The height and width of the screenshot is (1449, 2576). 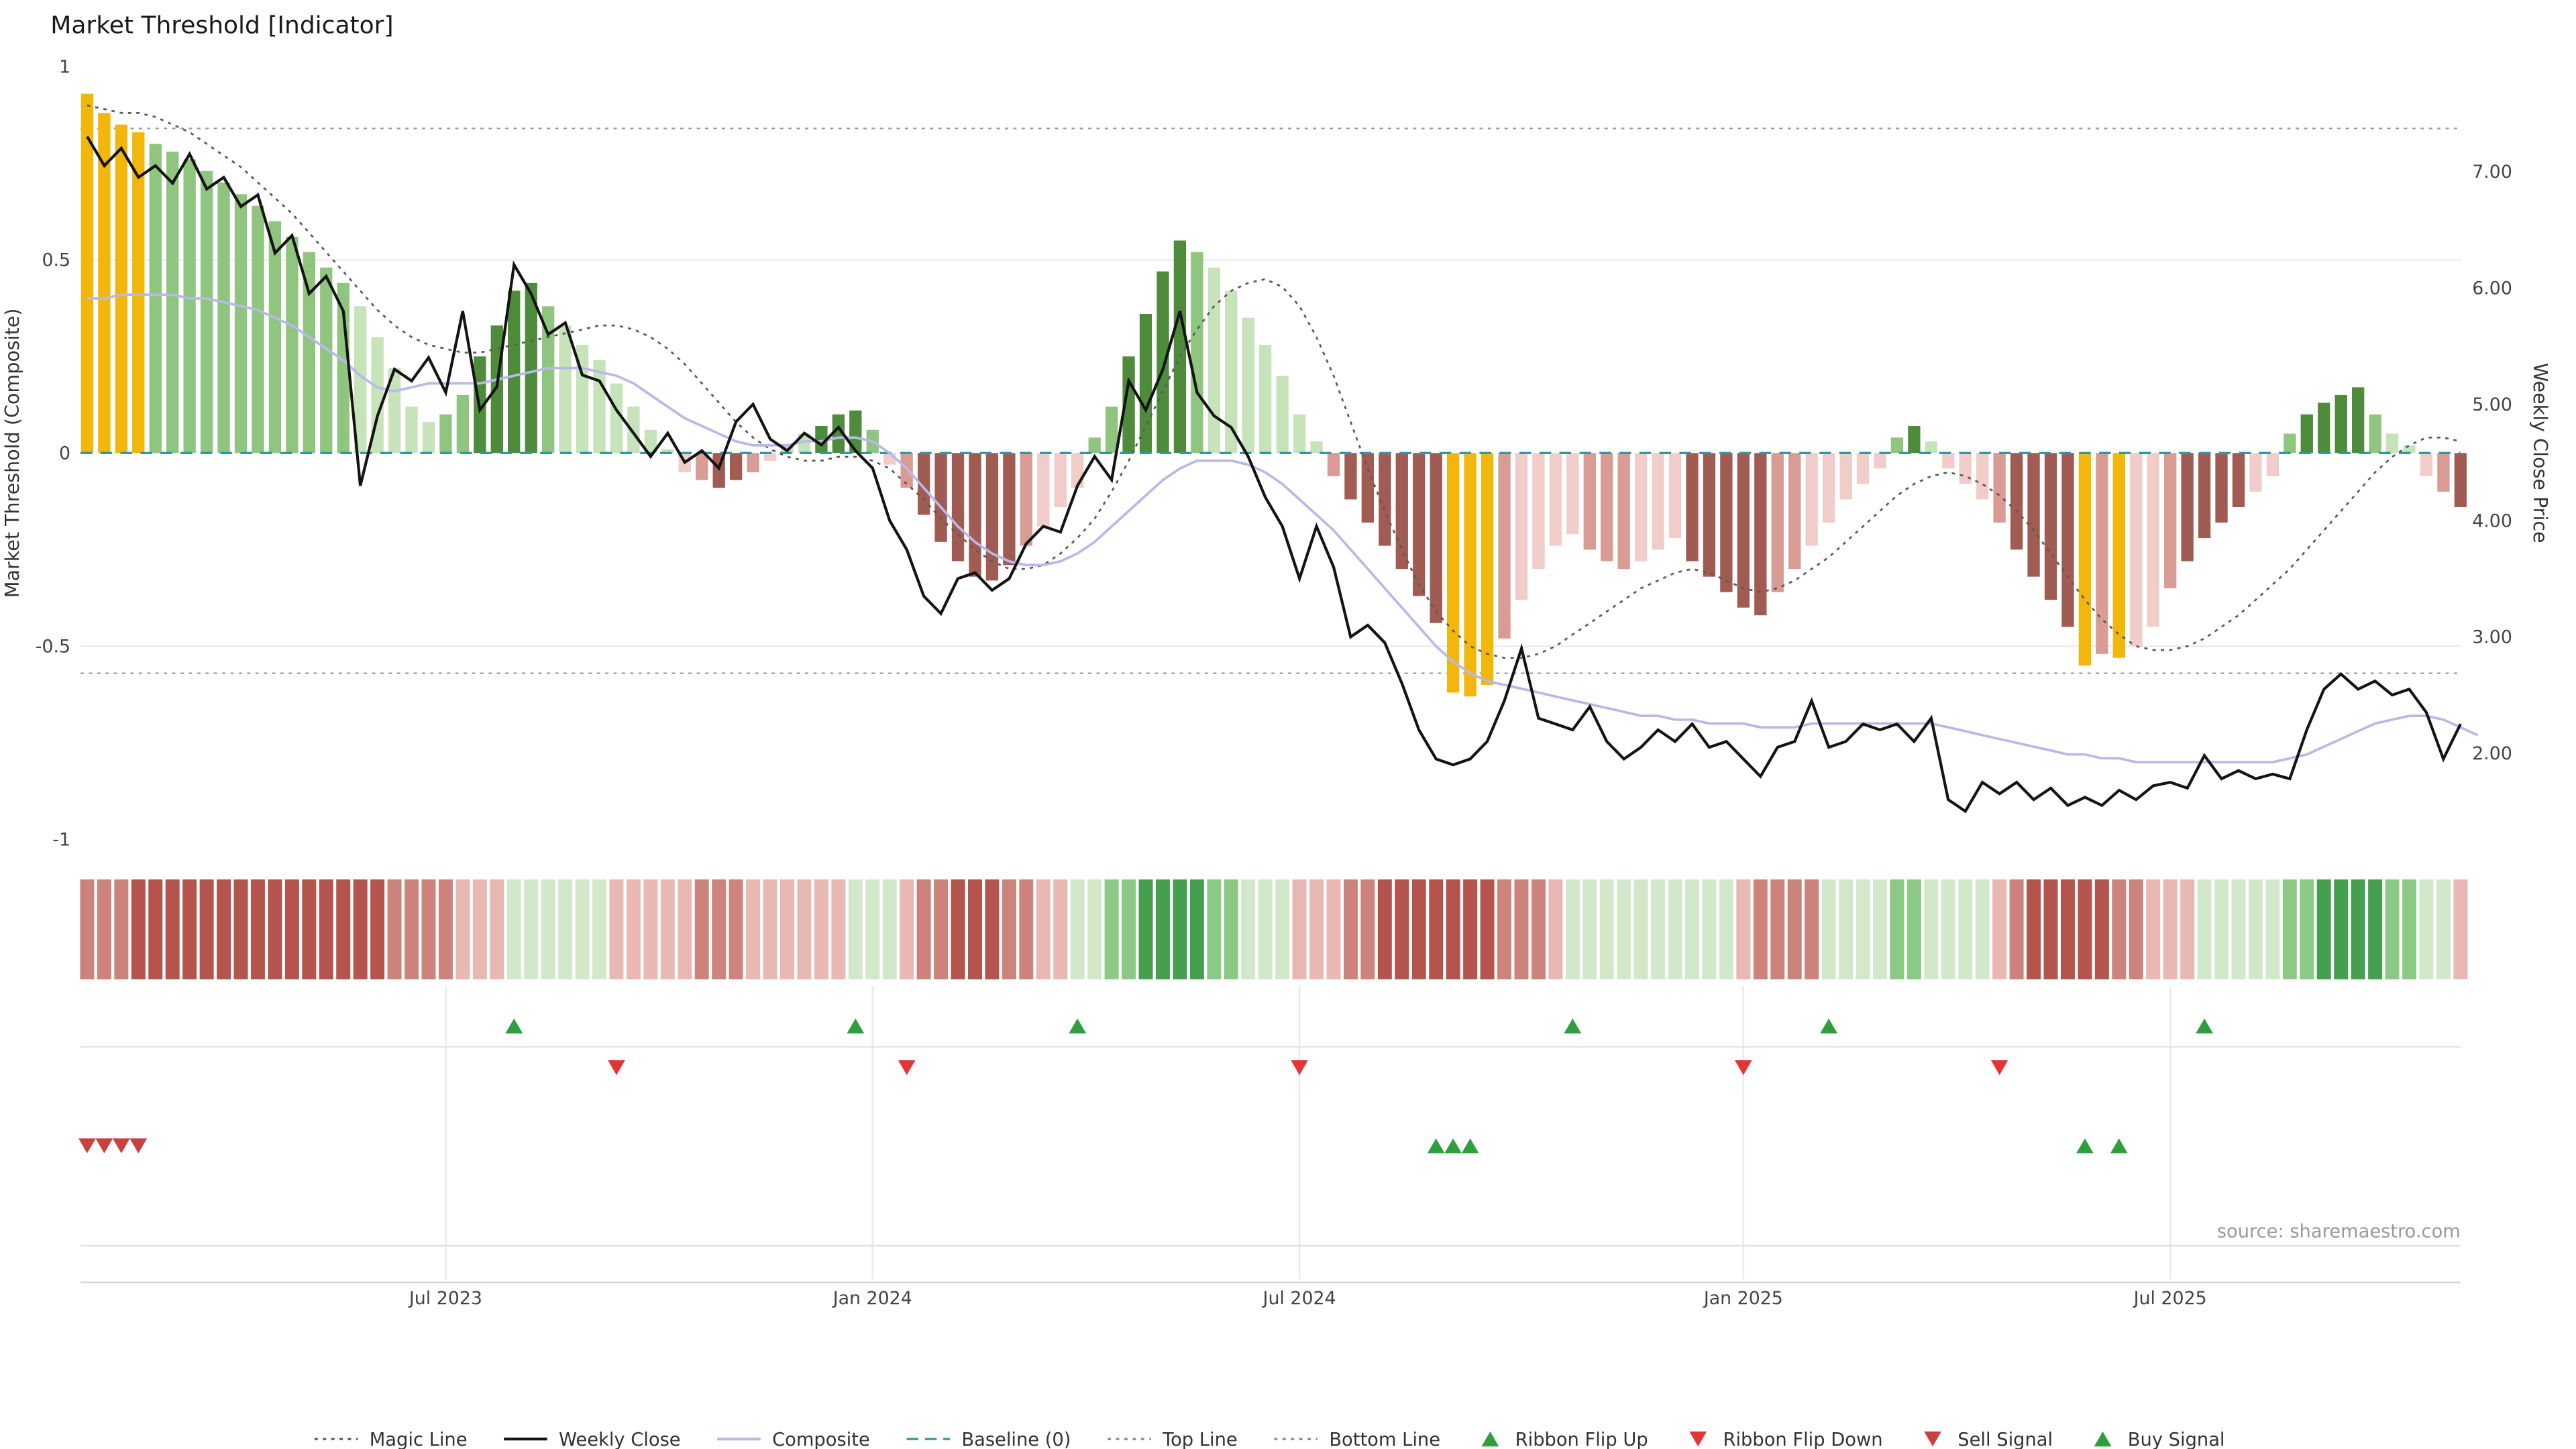 I want to click on x-tick-label: Jul 2025, so click(x=2170, y=1298).